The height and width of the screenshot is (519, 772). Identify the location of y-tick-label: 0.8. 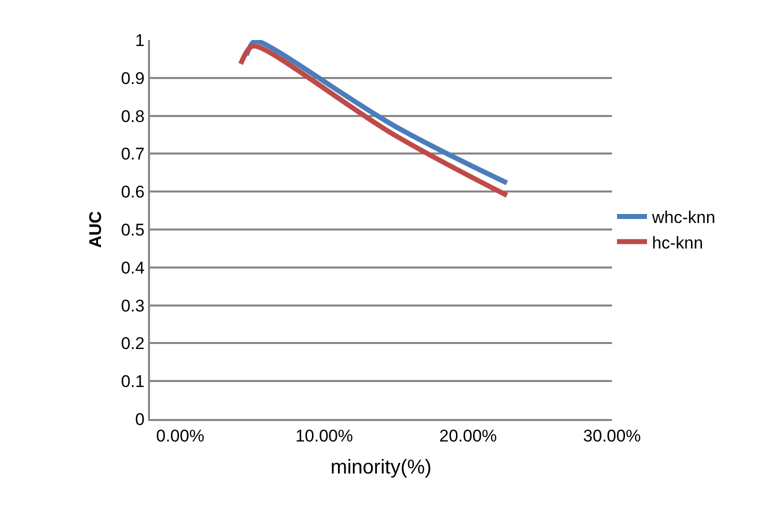
(132, 116).